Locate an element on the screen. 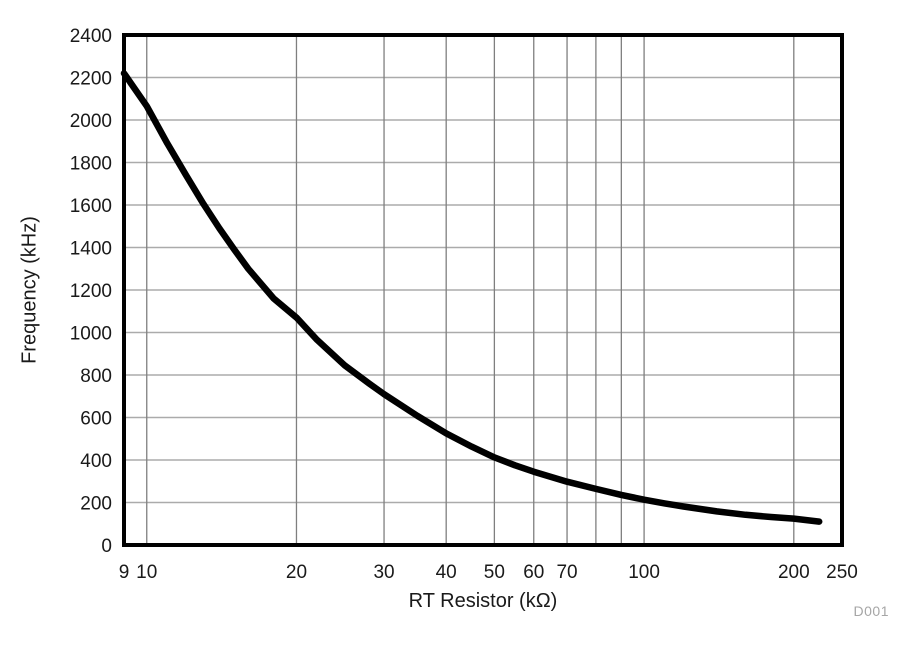  x-tick-label: 10 is located at coordinates (146, 572).